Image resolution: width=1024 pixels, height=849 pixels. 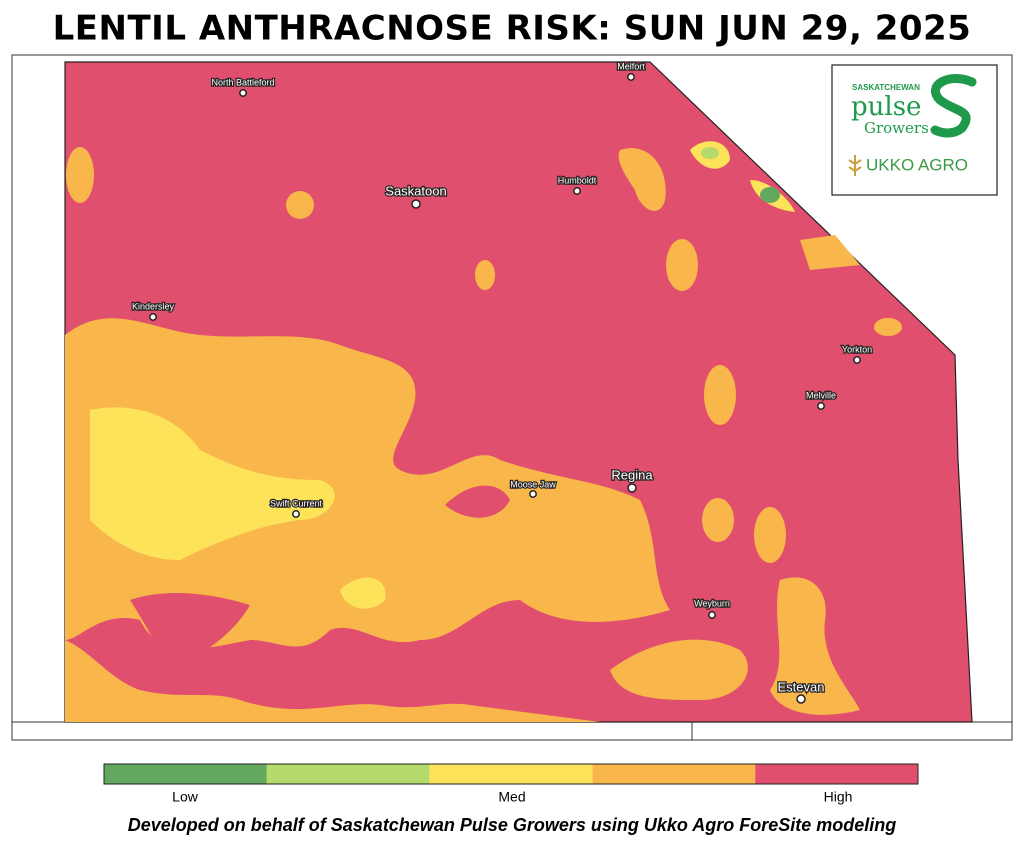 What do you see at coordinates (296, 503) in the screenshot?
I see `city-label: Swift Current` at bounding box center [296, 503].